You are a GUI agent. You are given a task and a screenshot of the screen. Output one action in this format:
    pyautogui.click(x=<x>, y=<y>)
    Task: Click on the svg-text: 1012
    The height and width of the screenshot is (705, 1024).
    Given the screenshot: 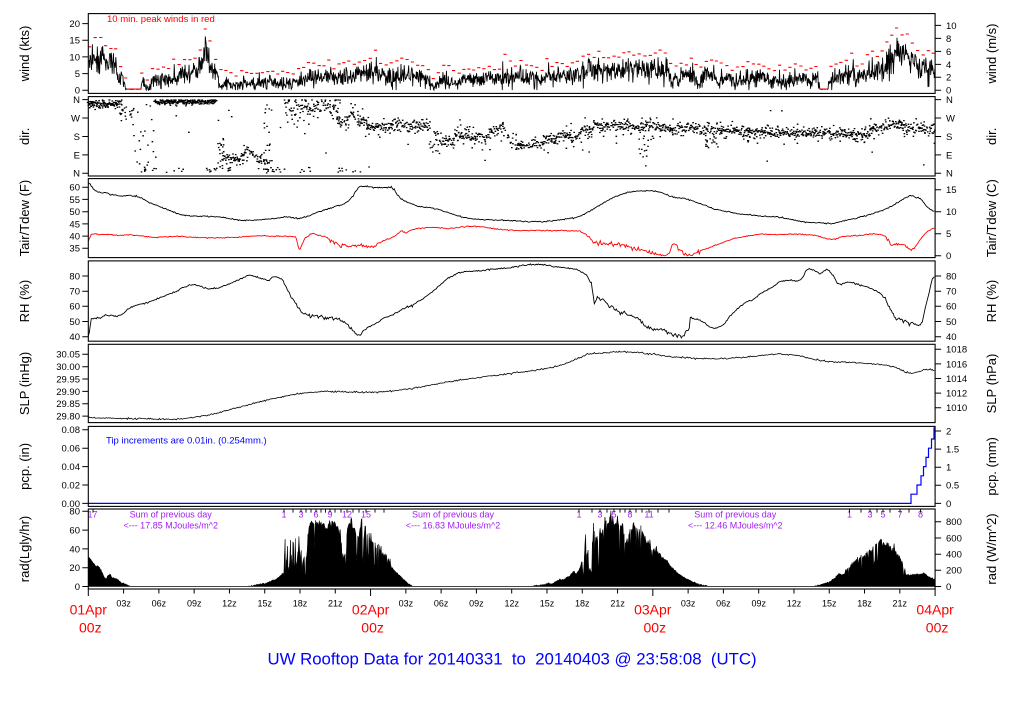 What is the action you would take?
    pyautogui.click(x=956, y=394)
    